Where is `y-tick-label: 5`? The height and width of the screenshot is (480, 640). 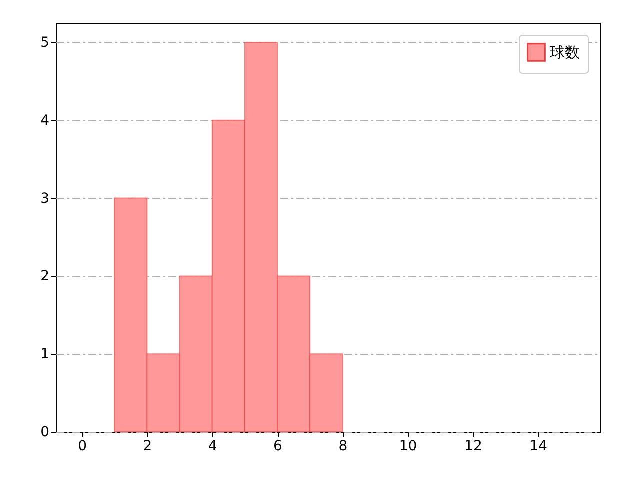 y-tick-label: 5 is located at coordinates (45, 42).